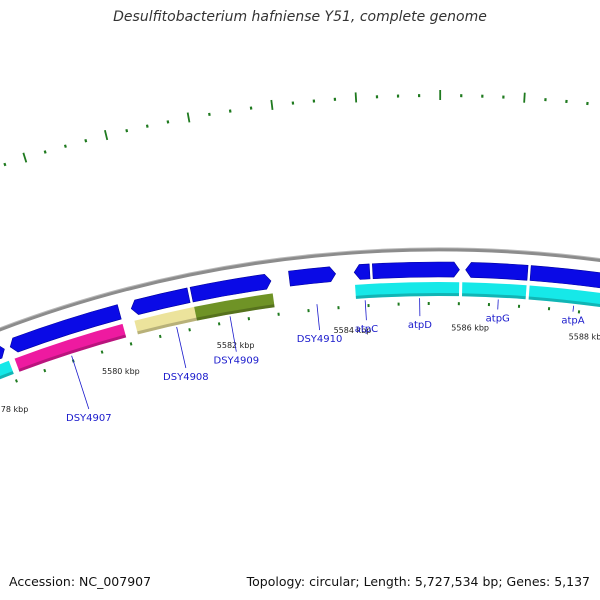 The height and width of the screenshot is (600, 600). Describe the element at coordinates (296, 128) in the screenshot. I see `gc-tick-row` at that location.